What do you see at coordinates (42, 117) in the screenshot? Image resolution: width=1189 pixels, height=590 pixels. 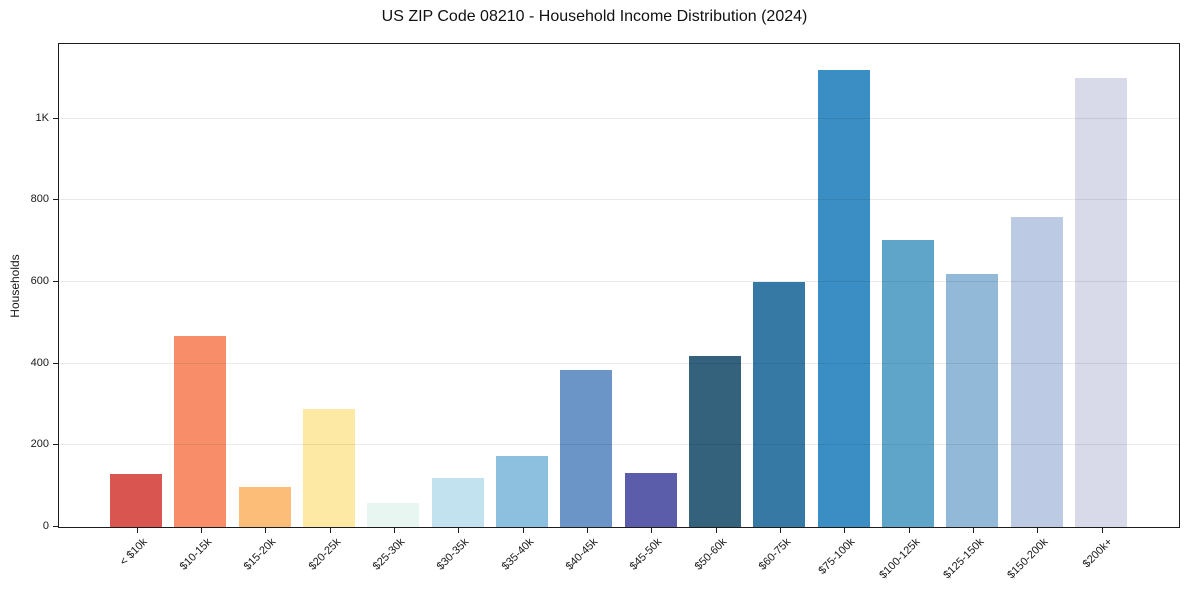 I see `y-tick-label: 1K` at bounding box center [42, 117].